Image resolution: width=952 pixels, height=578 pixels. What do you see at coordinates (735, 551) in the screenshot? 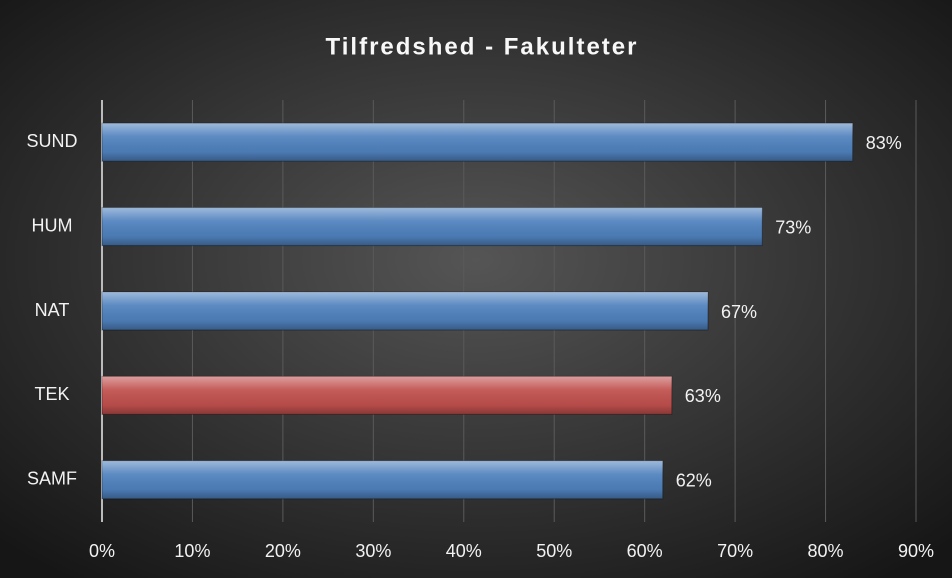
I see `x-tick-label: 70%` at bounding box center [735, 551].